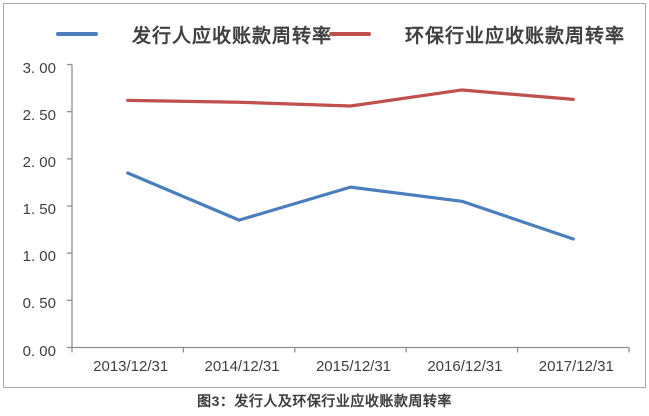 The width and height of the screenshot is (649, 416). I want to click on x-tick-label: 2015/12/31, so click(353, 366).